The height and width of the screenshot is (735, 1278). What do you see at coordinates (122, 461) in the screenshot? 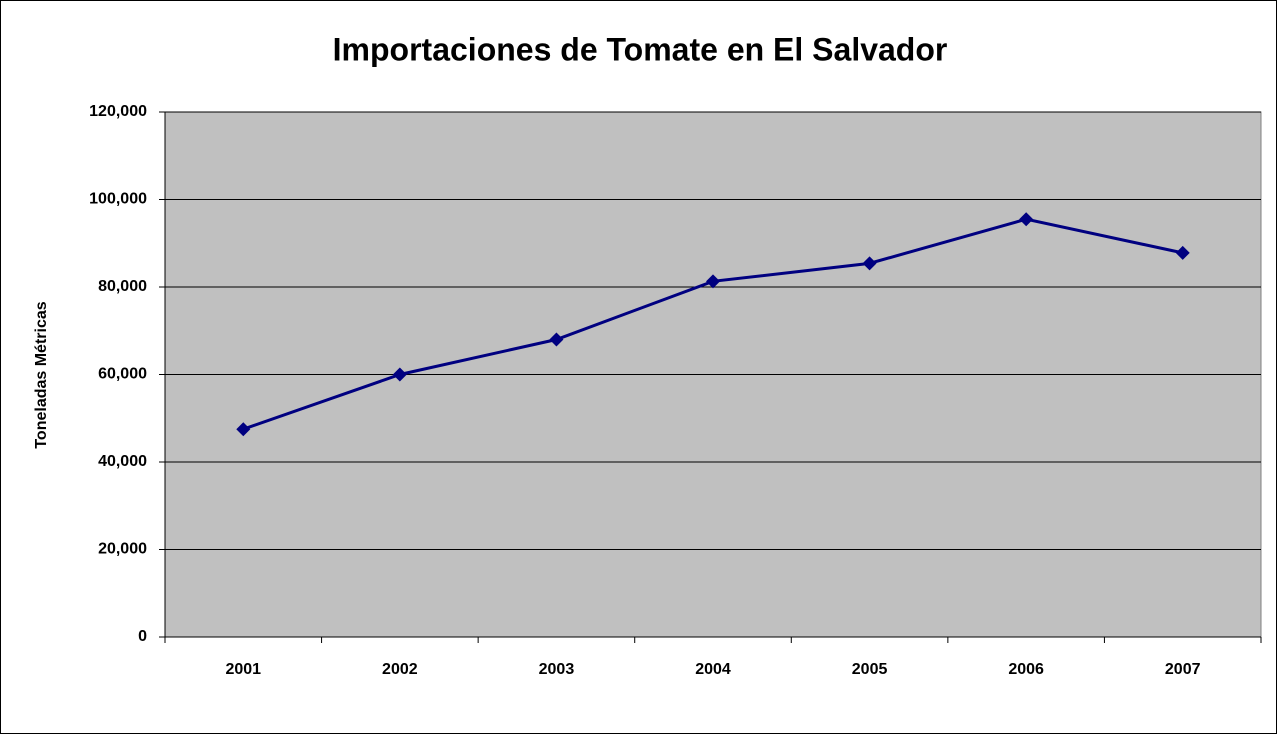
I see `y-tick-label: 40,000` at bounding box center [122, 461].